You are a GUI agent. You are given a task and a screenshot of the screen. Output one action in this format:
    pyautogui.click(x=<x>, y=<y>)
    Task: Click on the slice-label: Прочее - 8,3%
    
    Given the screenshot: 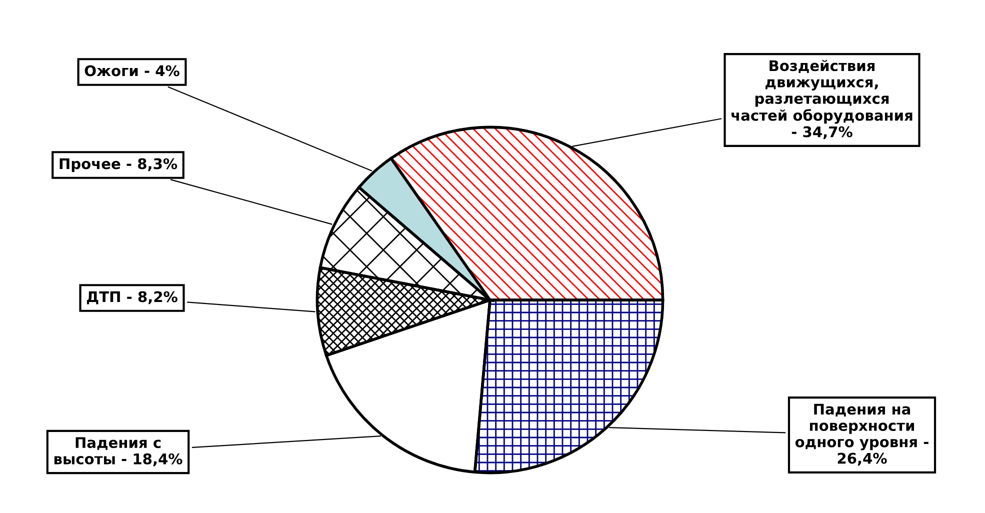 What is the action you would take?
    pyautogui.click(x=119, y=165)
    